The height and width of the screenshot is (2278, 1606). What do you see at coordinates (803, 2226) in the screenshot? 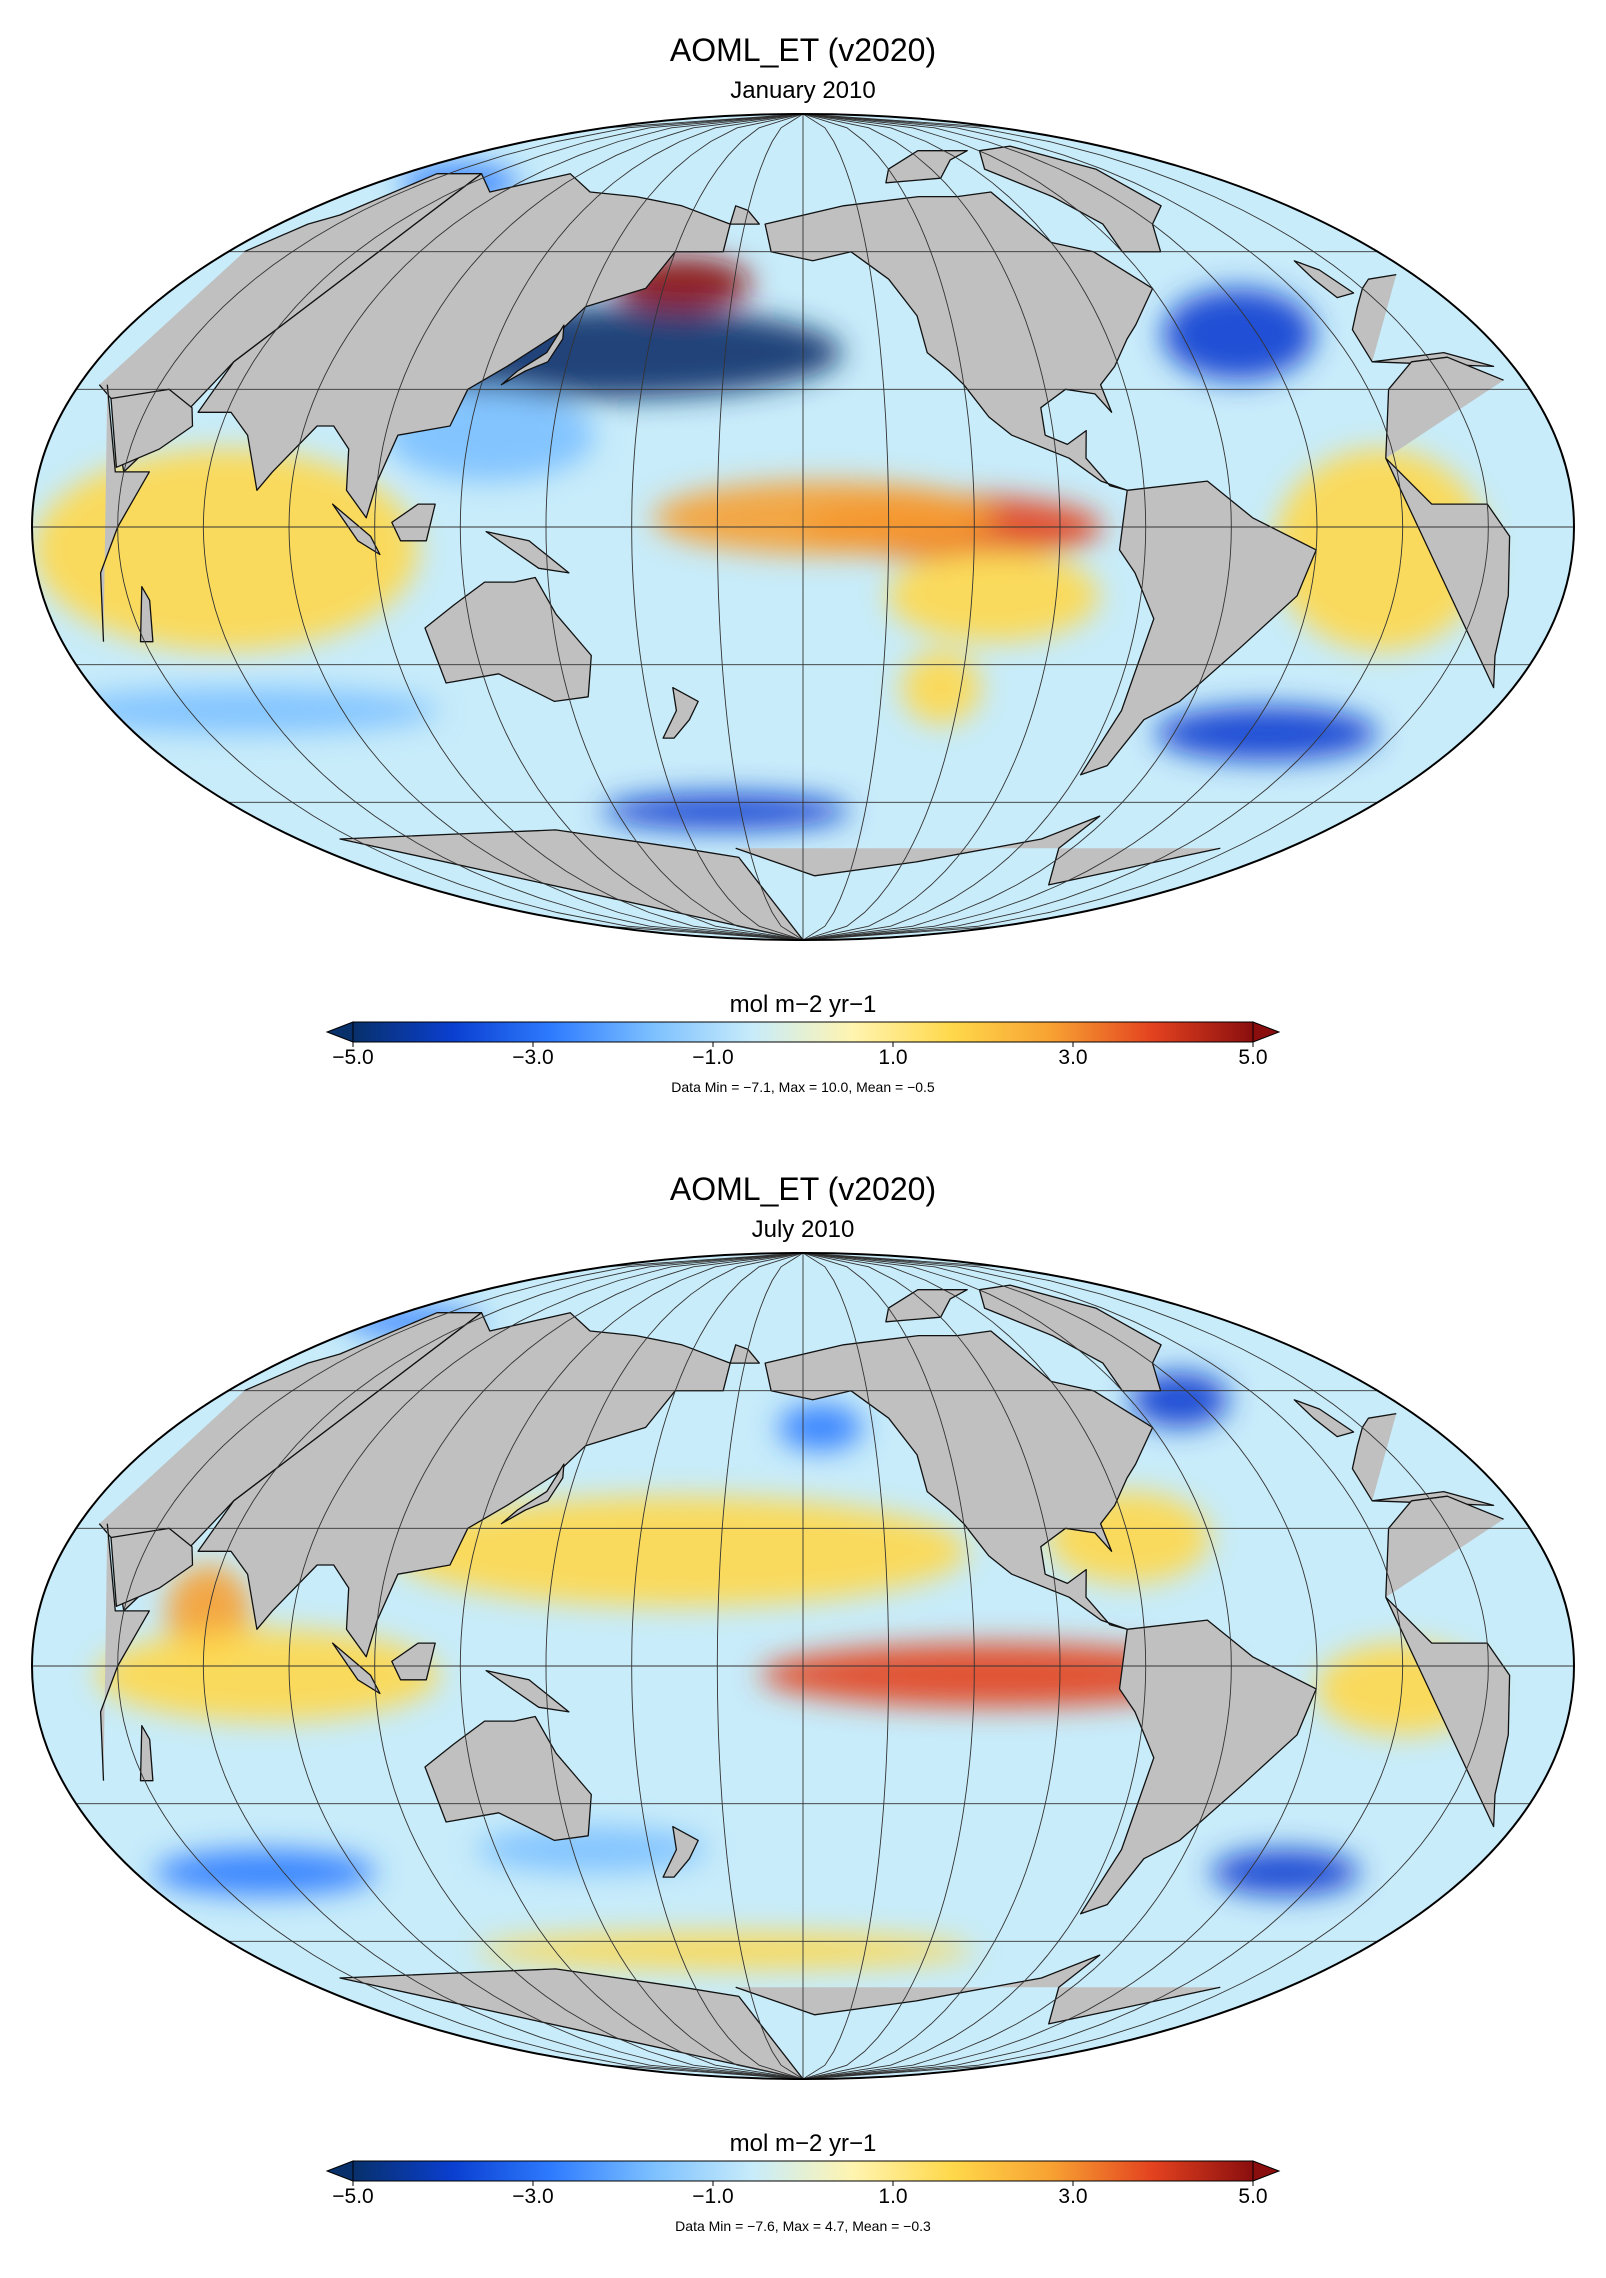
I see `data-stats: Data Min = −7.6, Max = 4.7, Mean = −0.3` at bounding box center [803, 2226].